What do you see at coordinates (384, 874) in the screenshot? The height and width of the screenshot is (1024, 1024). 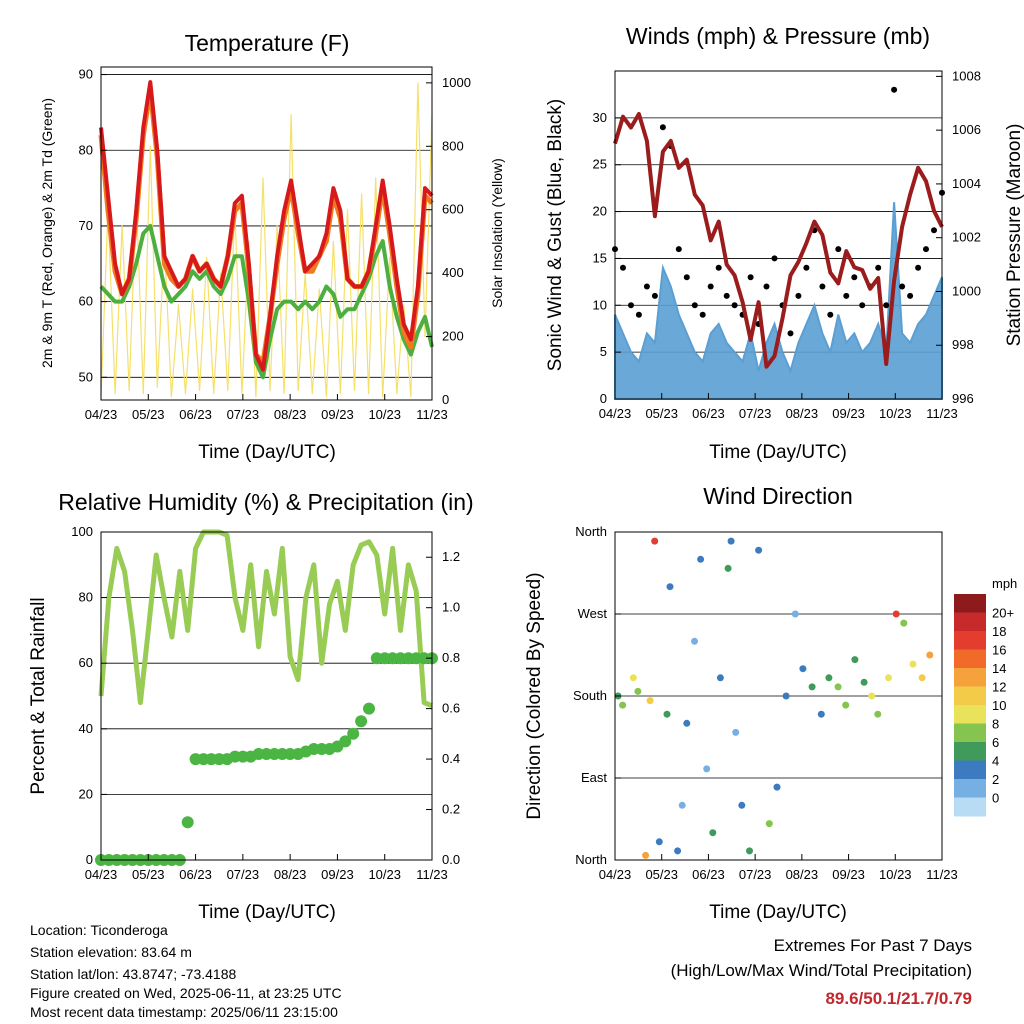 I see `humidity-xtick-label: 10/23` at bounding box center [384, 874].